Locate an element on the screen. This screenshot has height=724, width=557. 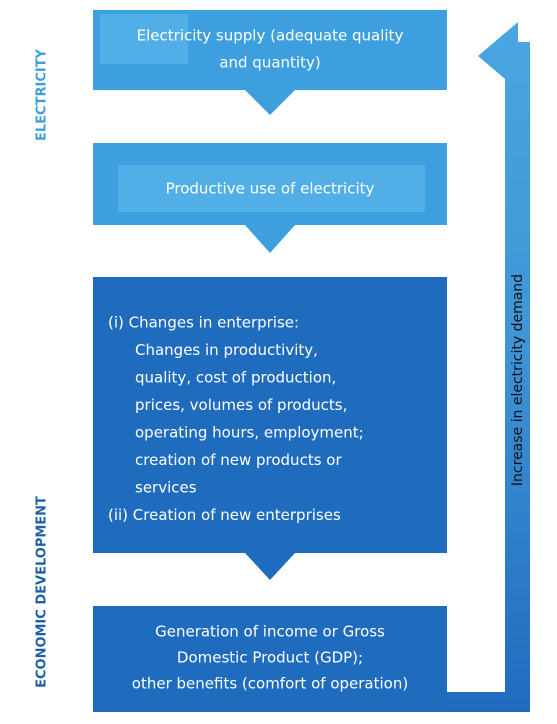
box is located at coordinates (270, 659).